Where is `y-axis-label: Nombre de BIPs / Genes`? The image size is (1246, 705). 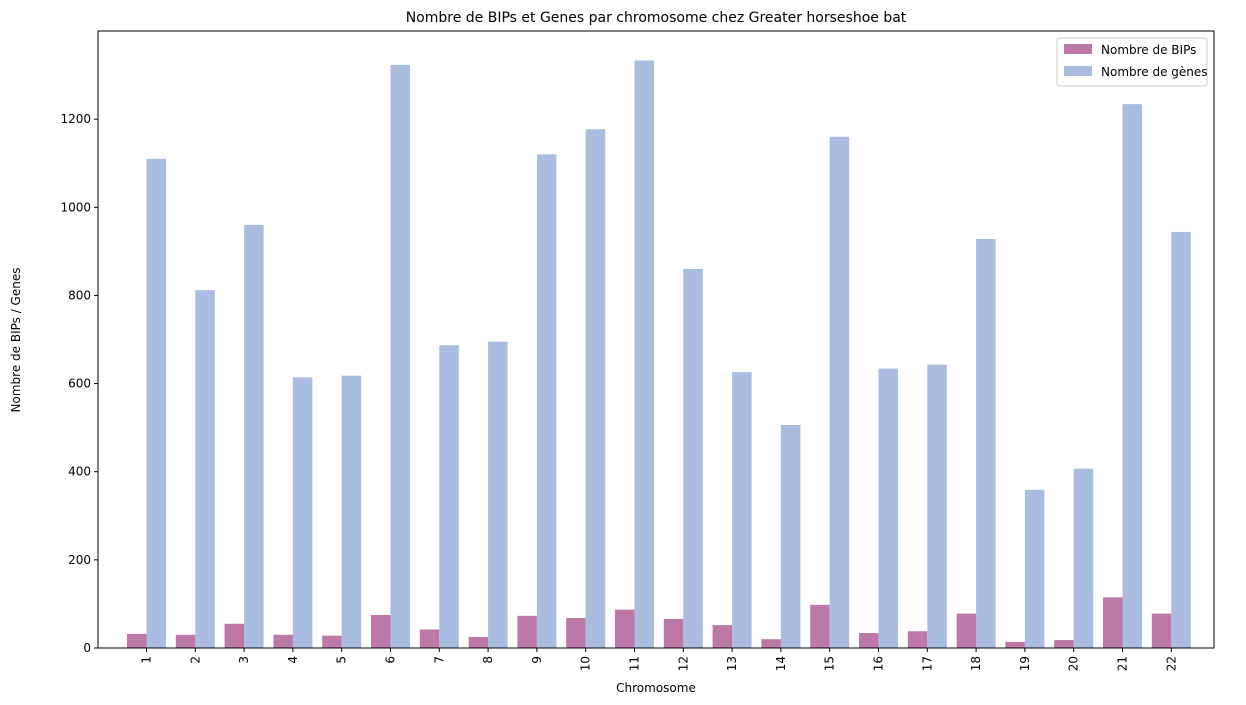
y-axis-label: Nombre de BIPs / Genes is located at coordinates (16, 340).